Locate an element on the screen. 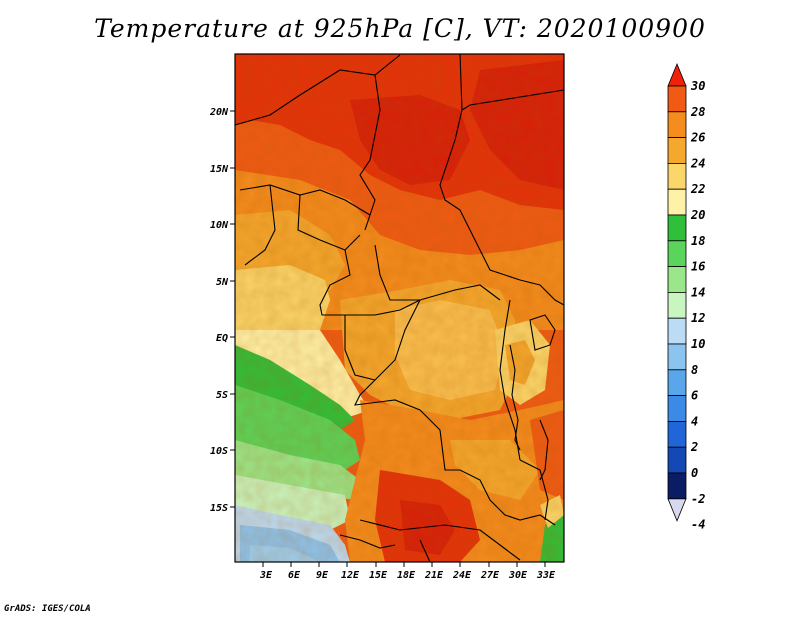  lon-label: 27E is located at coordinates (490, 575).